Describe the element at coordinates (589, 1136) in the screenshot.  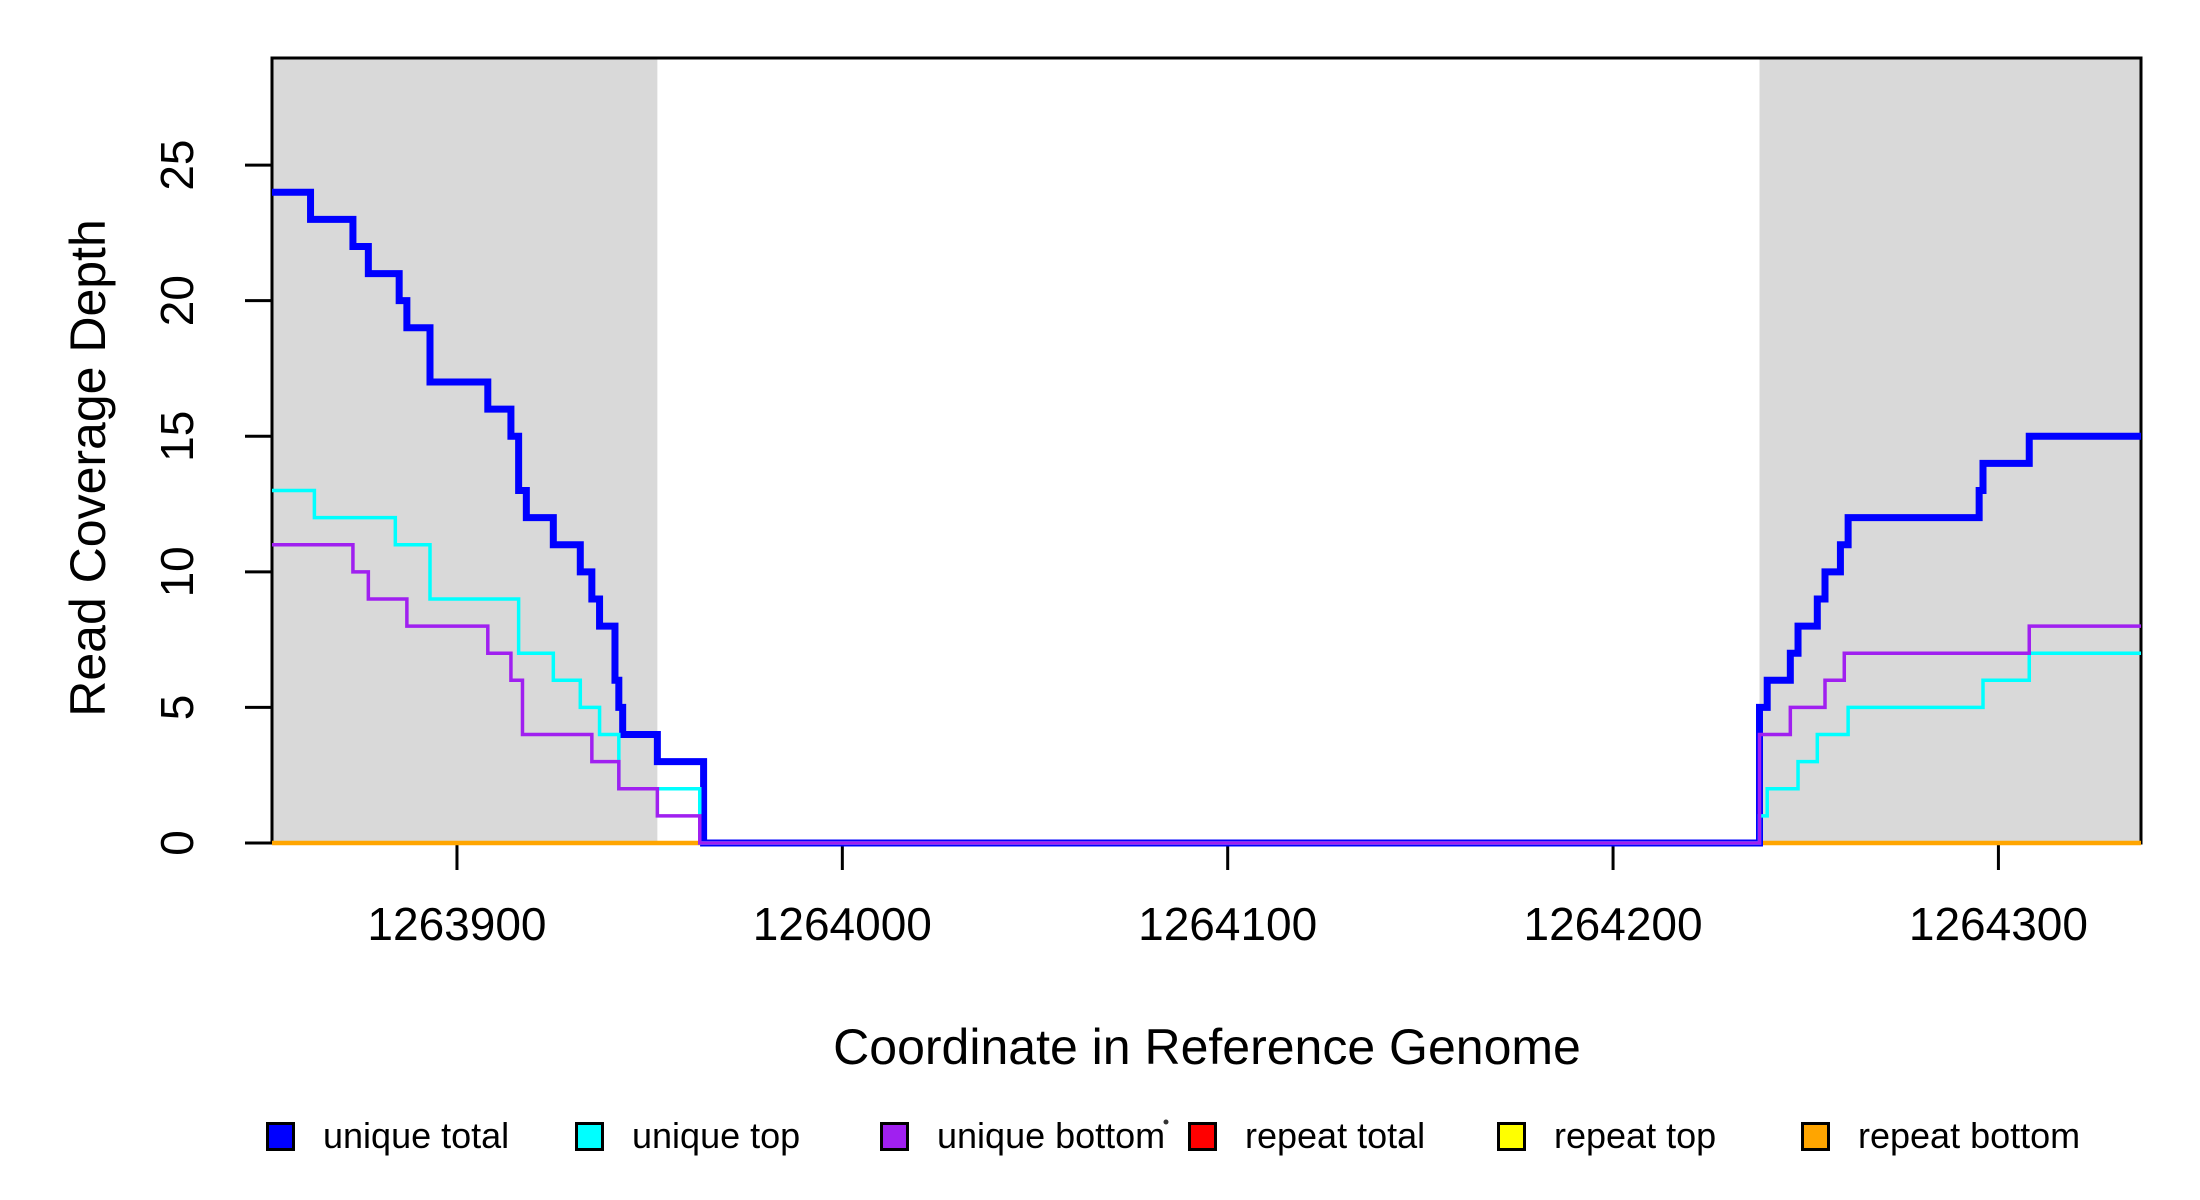
I see `legend-swatch-unique-top` at that location.